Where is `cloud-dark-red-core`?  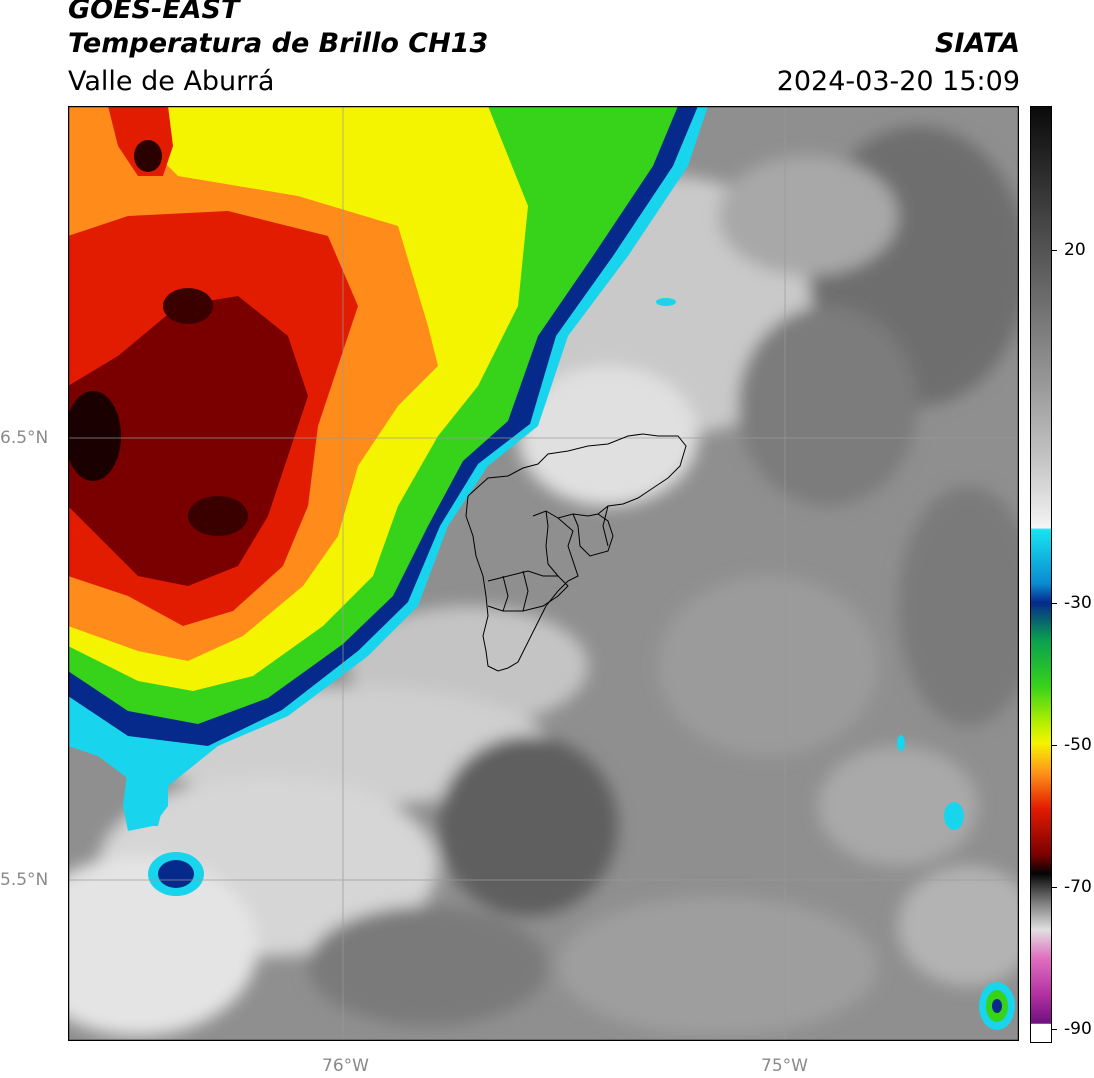 cloud-dark-red-core is located at coordinates (188, 441).